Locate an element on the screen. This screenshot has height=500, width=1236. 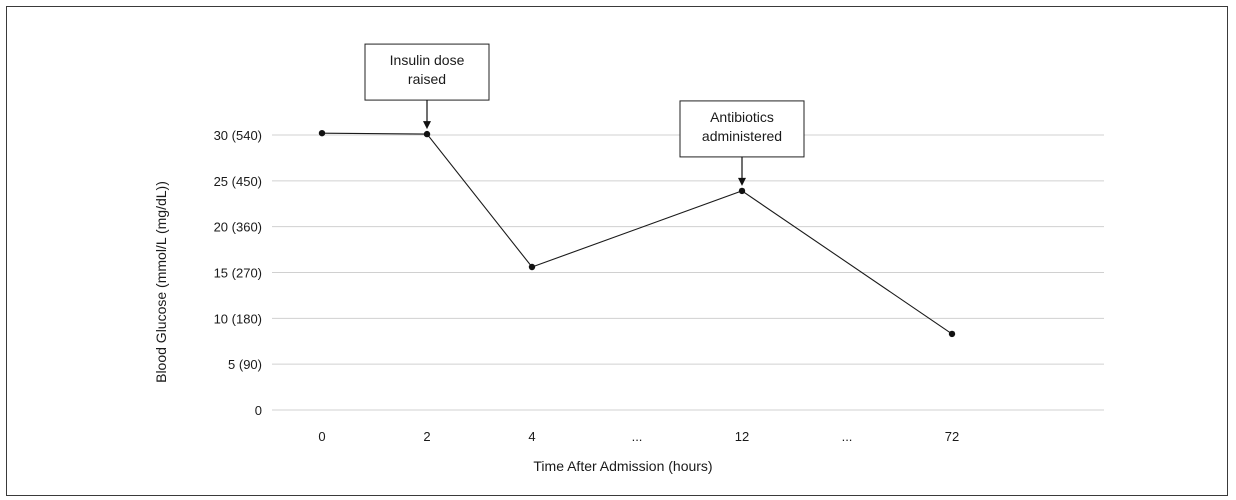
y-tick-label: 5 (90) is located at coordinates (245, 364).